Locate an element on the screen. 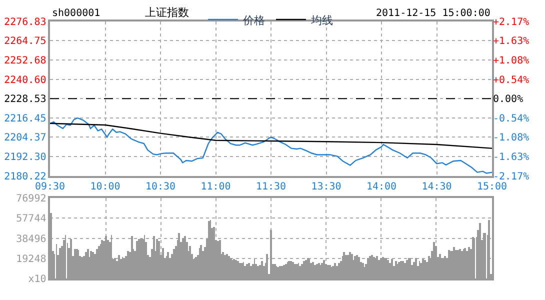  x-tick-label: 15:00 is located at coordinates (492, 187).